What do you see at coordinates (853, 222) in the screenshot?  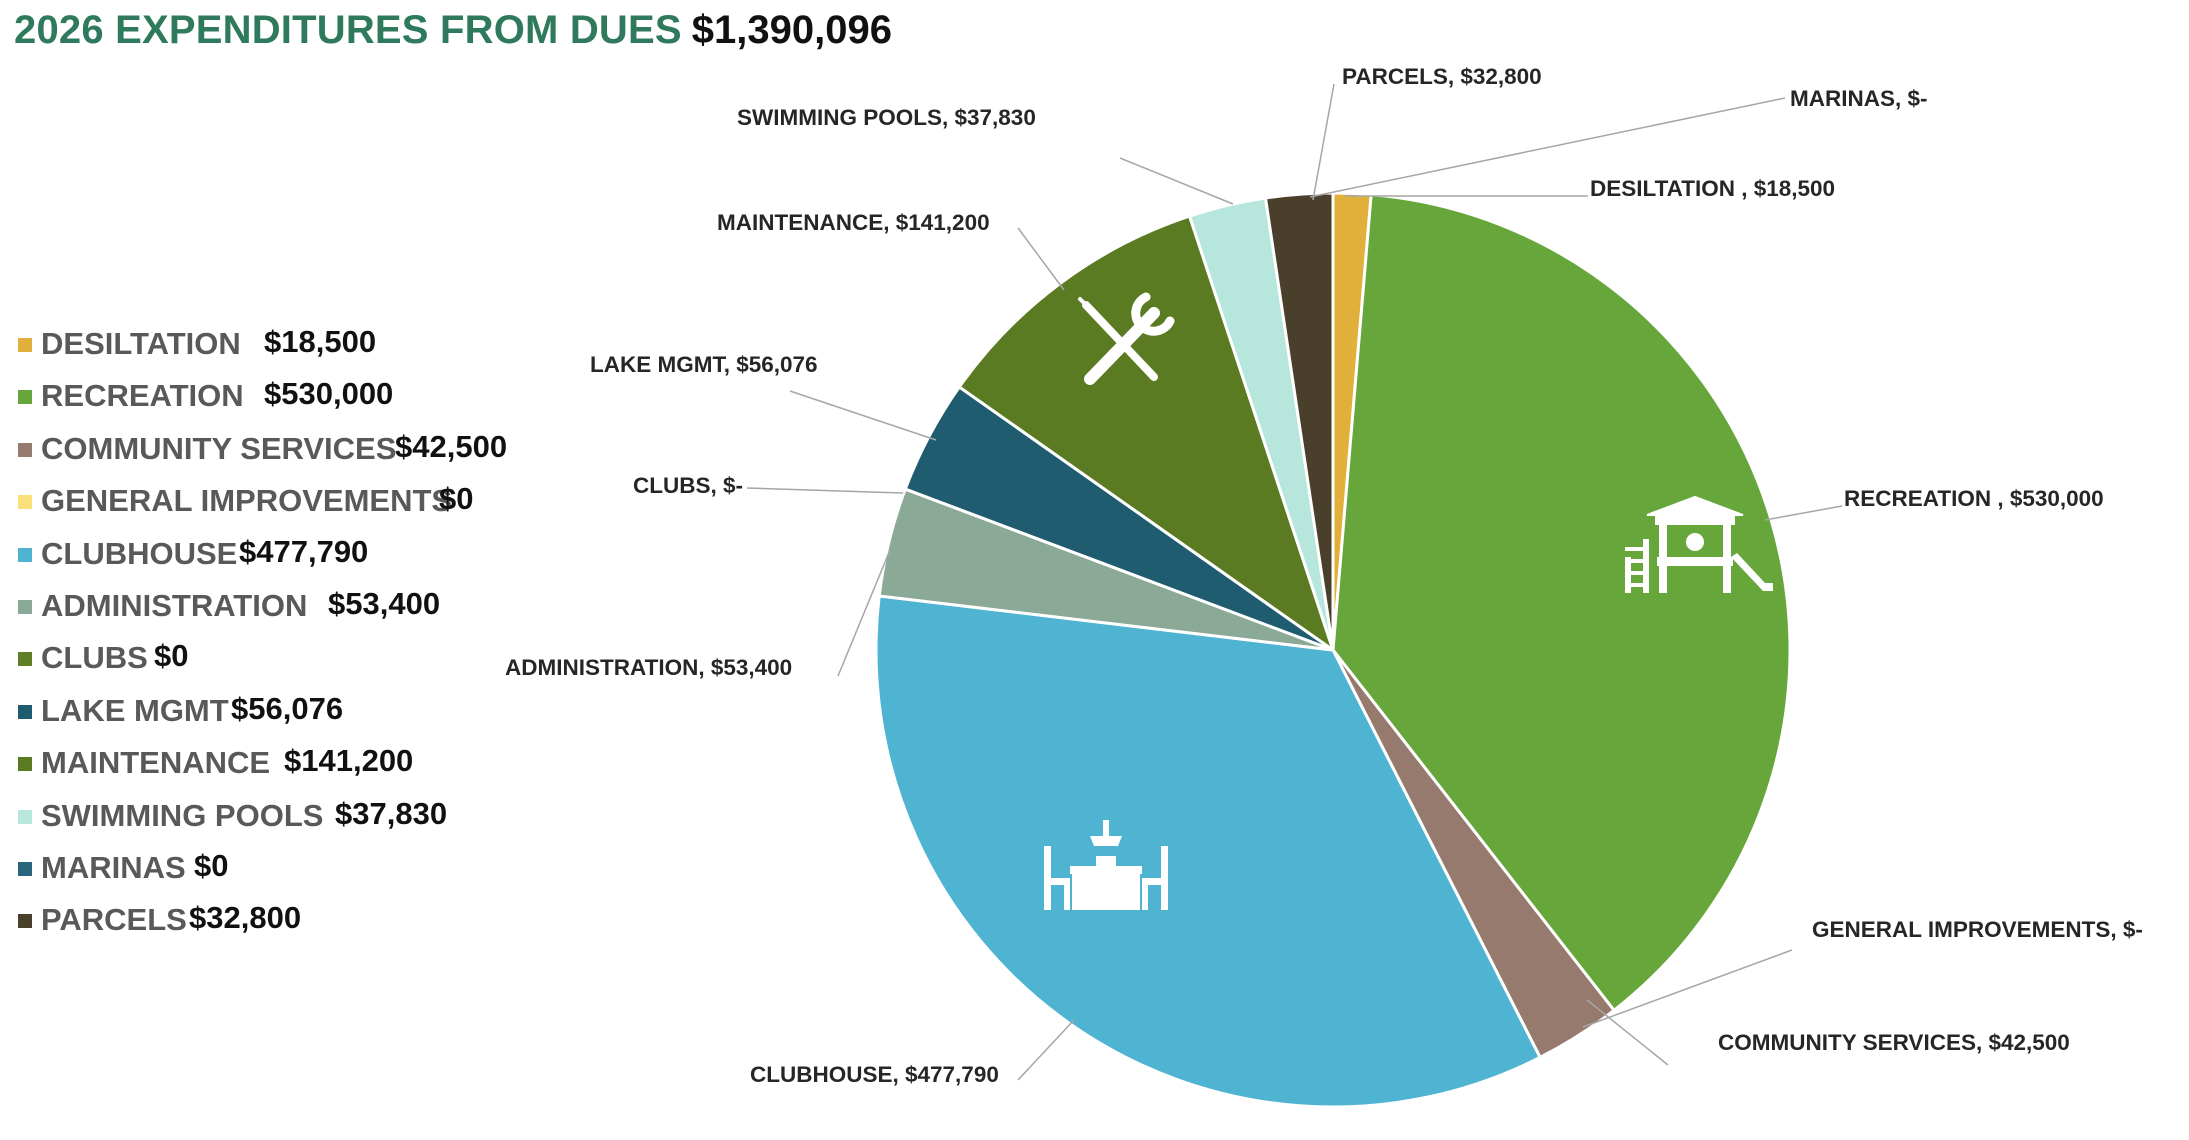 I see `data-label: MAINTENANCE, $141,200` at bounding box center [853, 222].